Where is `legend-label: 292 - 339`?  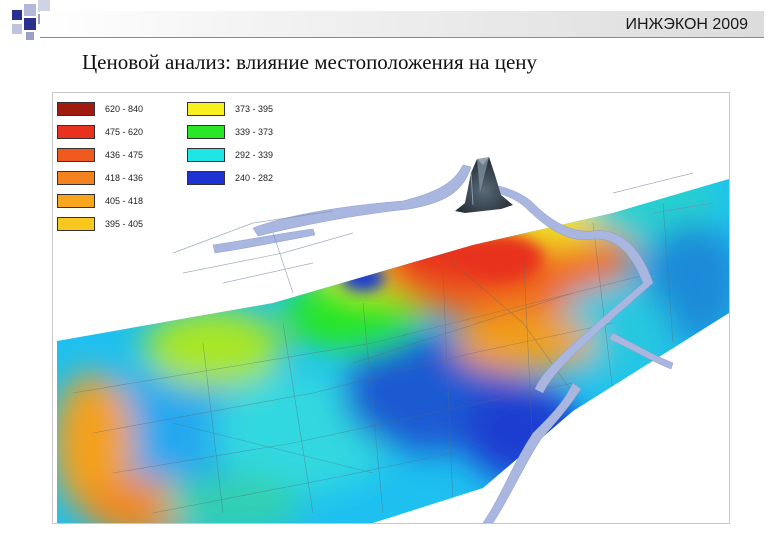 legend-label: 292 - 339 is located at coordinates (254, 155).